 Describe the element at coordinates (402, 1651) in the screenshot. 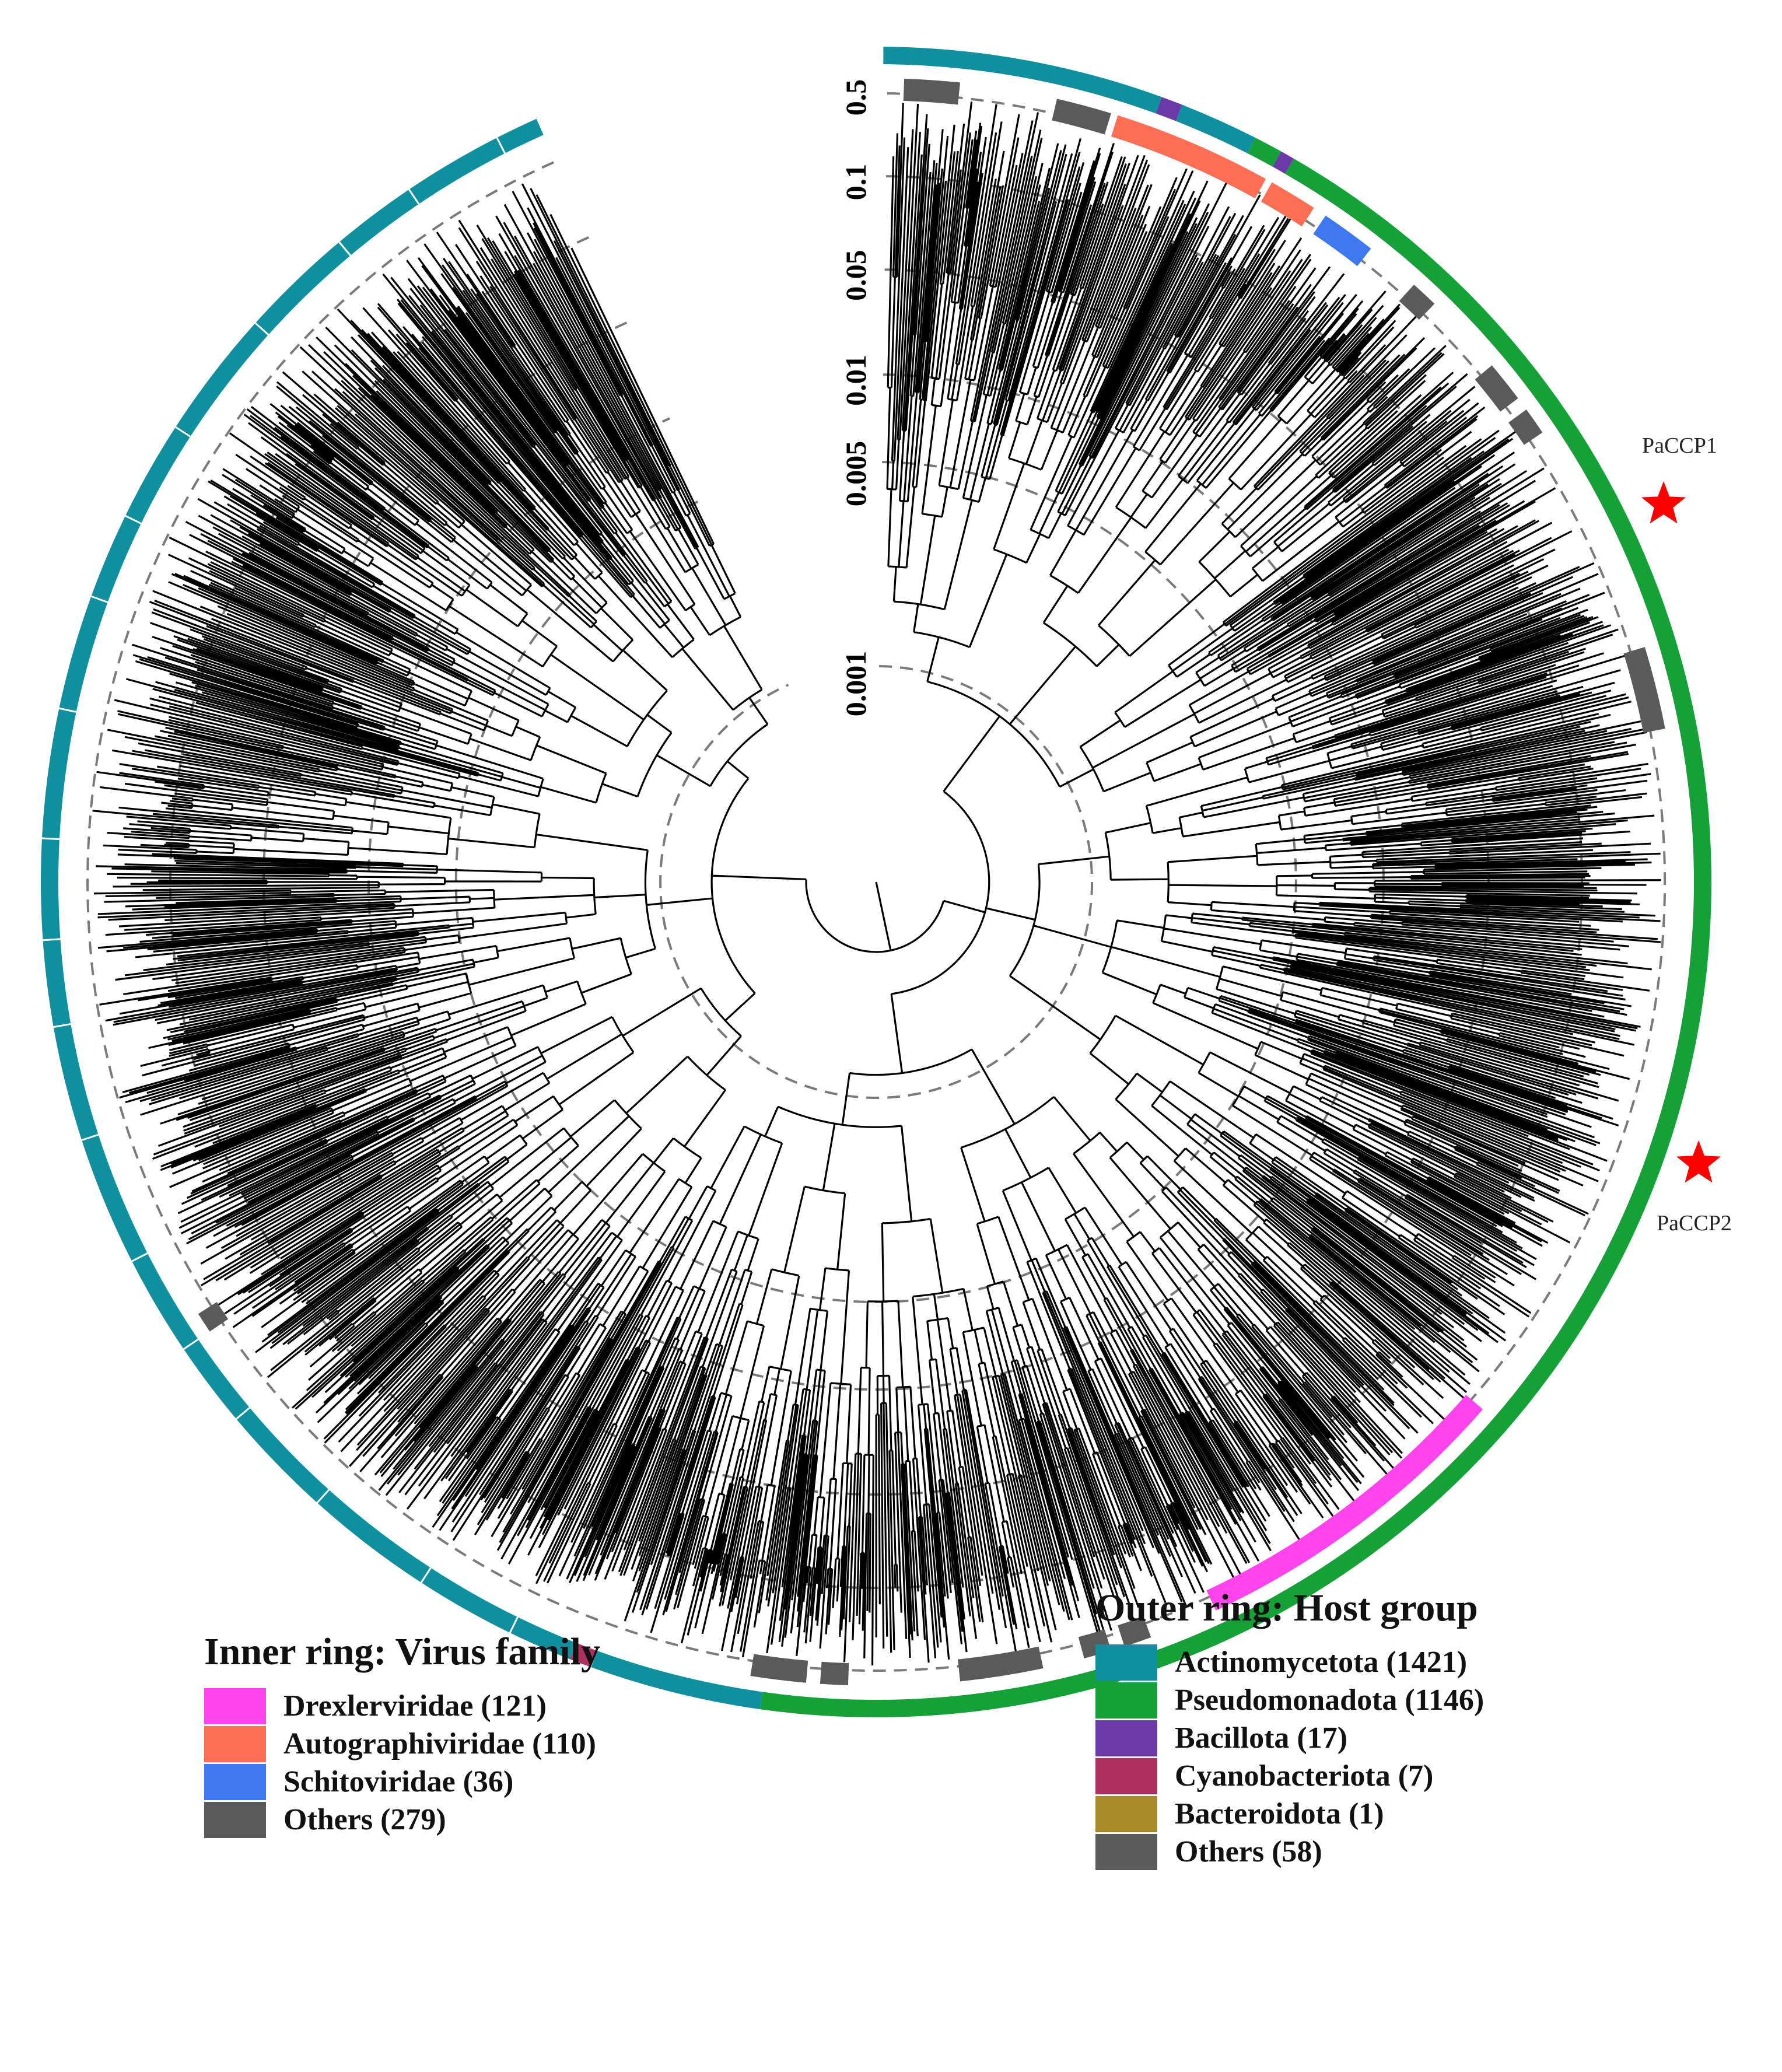

I see `inner-legend-title: Inner ring: Virus family` at that location.